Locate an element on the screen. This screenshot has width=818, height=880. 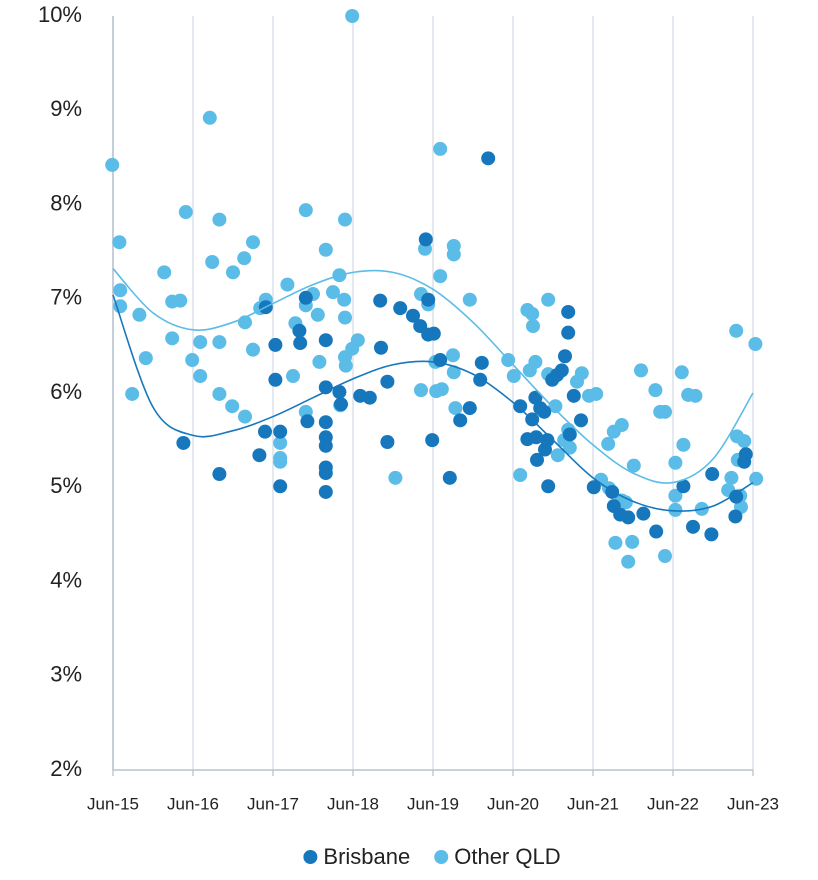
legend-marker is located at coordinates (310, 857).